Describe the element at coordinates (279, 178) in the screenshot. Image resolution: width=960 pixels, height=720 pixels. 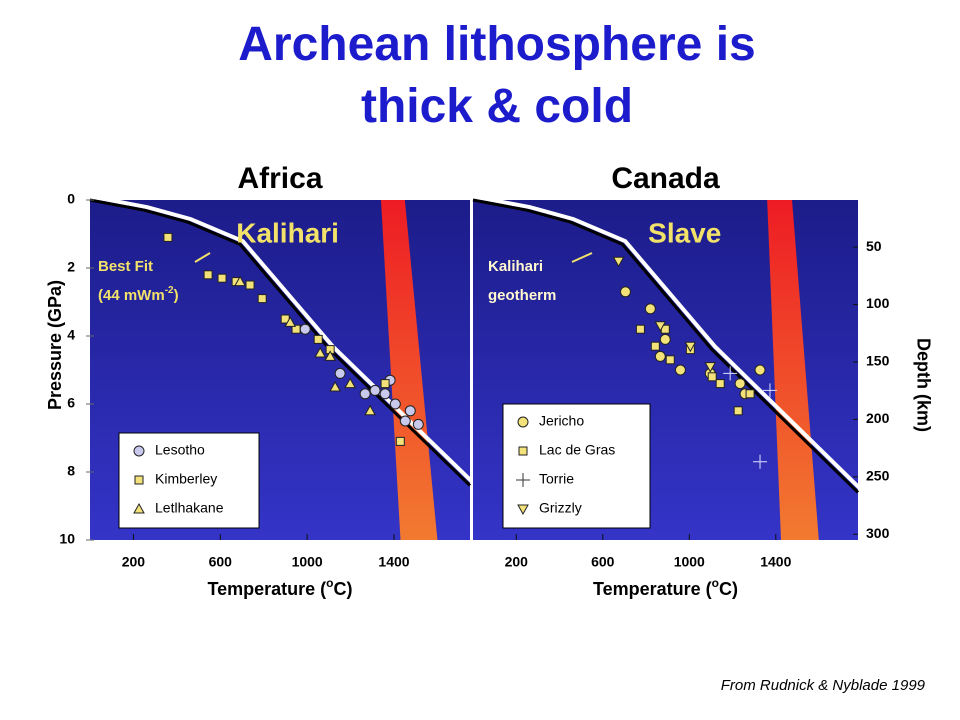
I see `panel-title: Africa` at that location.